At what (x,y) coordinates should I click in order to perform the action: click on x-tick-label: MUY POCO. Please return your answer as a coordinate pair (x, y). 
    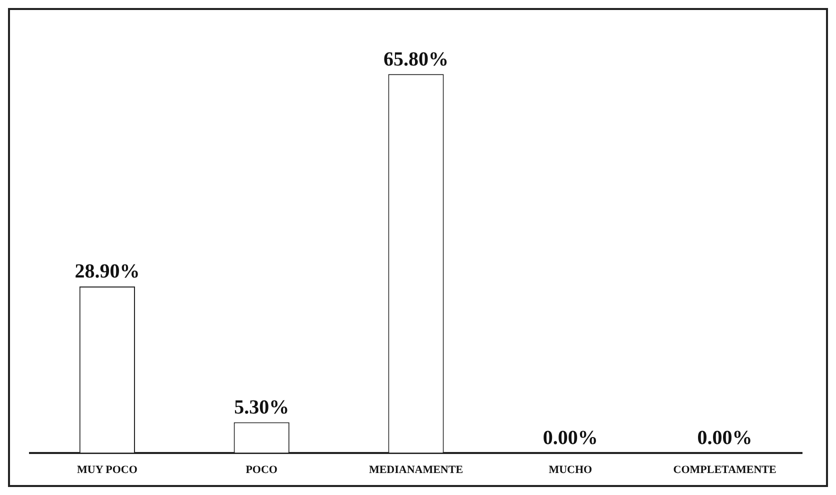
    Looking at the image, I should click on (107, 470).